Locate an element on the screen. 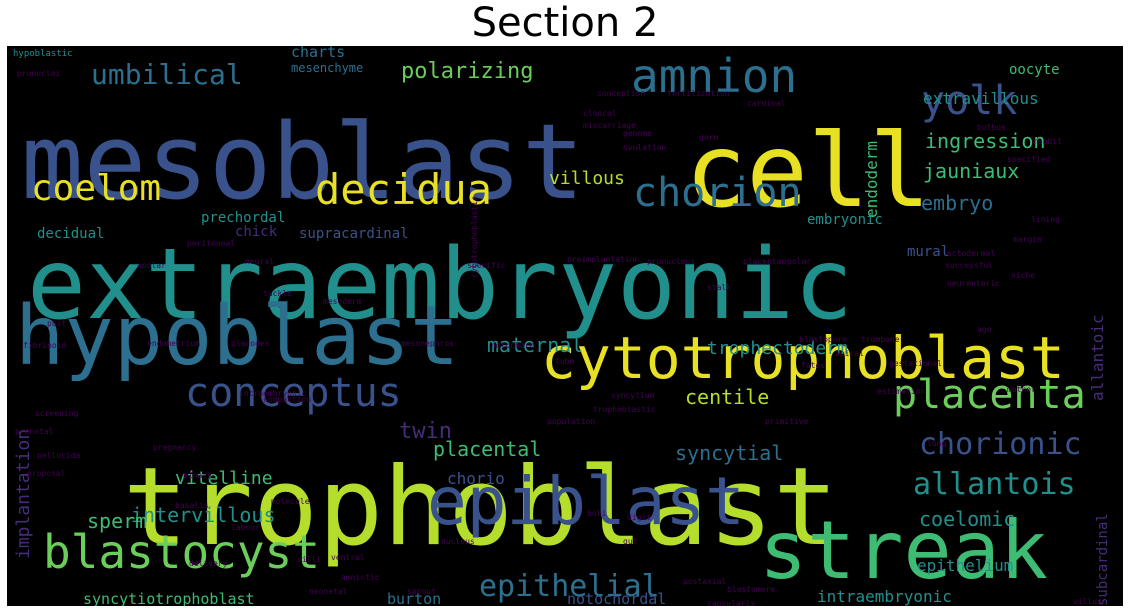  cloud-word: proposal is located at coordinates (46, 473).